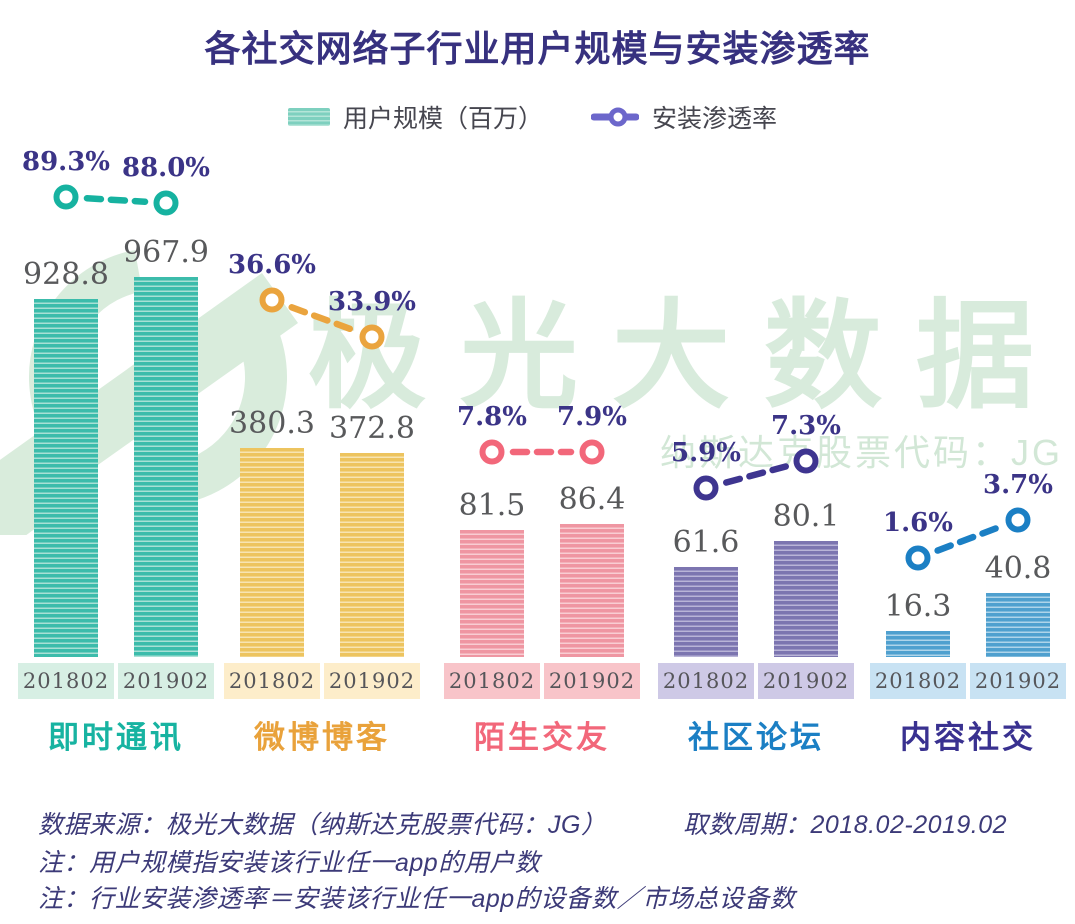  Describe the element at coordinates (1018, 681) in the screenshot. I see `axis-band-content-social-201902: 201902` at that location.